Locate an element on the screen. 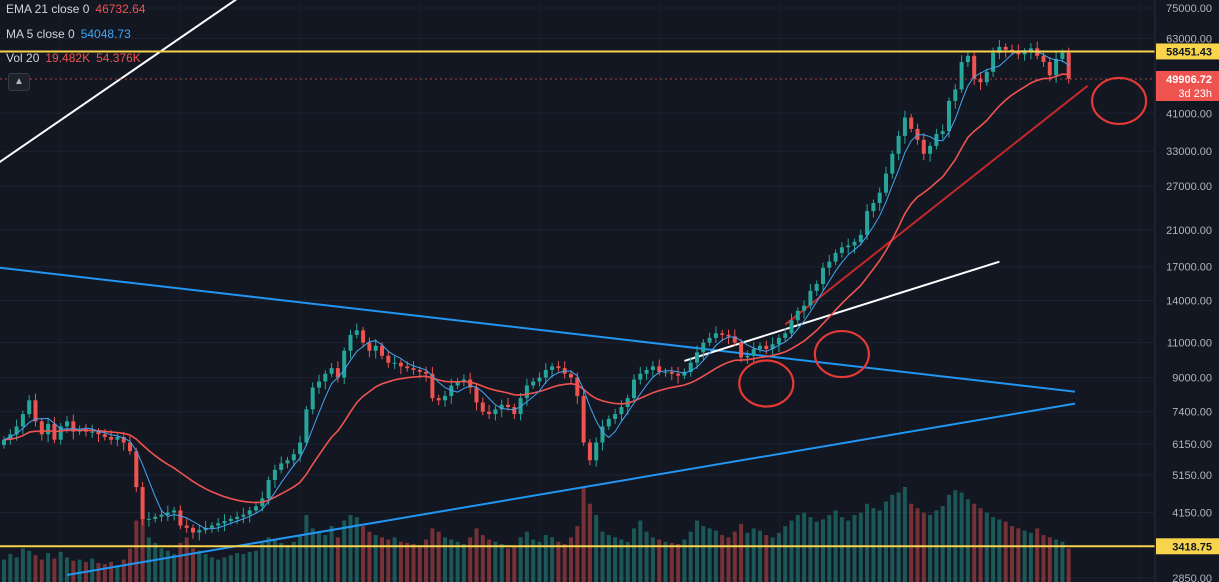 The width and height of the screenshot is (1219, 582). legend-ema: EMA 21 close 0 46732.64 is located at coordinates (75, 9).